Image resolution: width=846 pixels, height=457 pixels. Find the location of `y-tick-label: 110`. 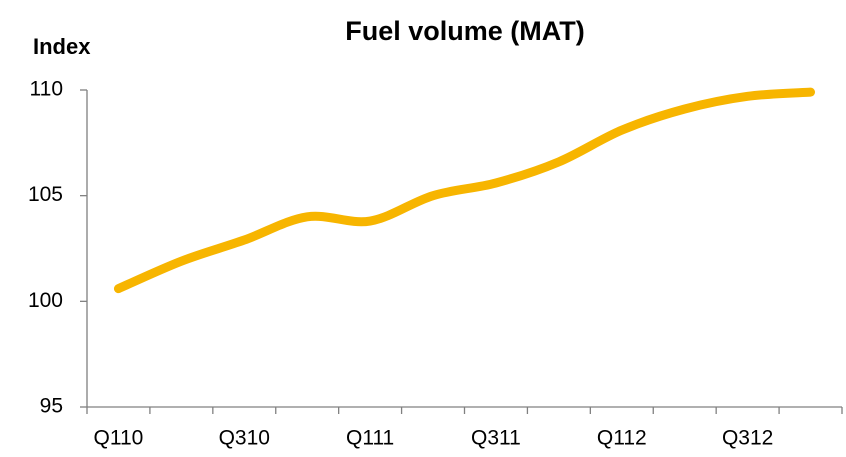

y-tick-label: 110 is located at coordinates (46, 89).